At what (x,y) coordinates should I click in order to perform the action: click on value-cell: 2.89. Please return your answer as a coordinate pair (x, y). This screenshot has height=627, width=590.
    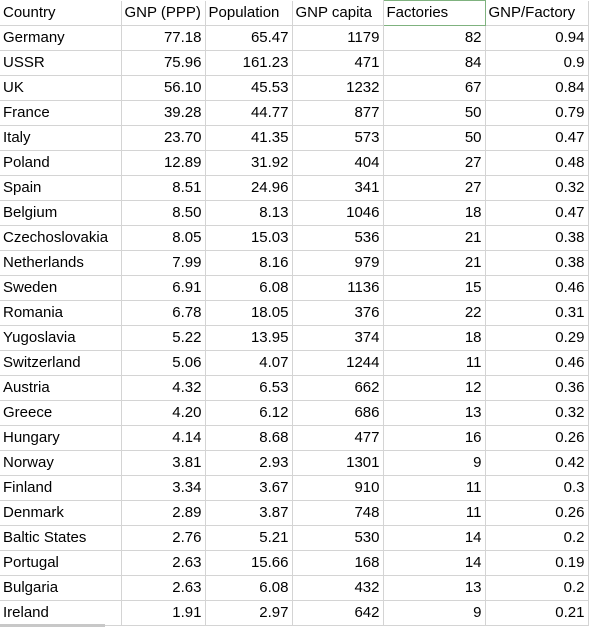
    Looking at the image, I should click on (163, 513).